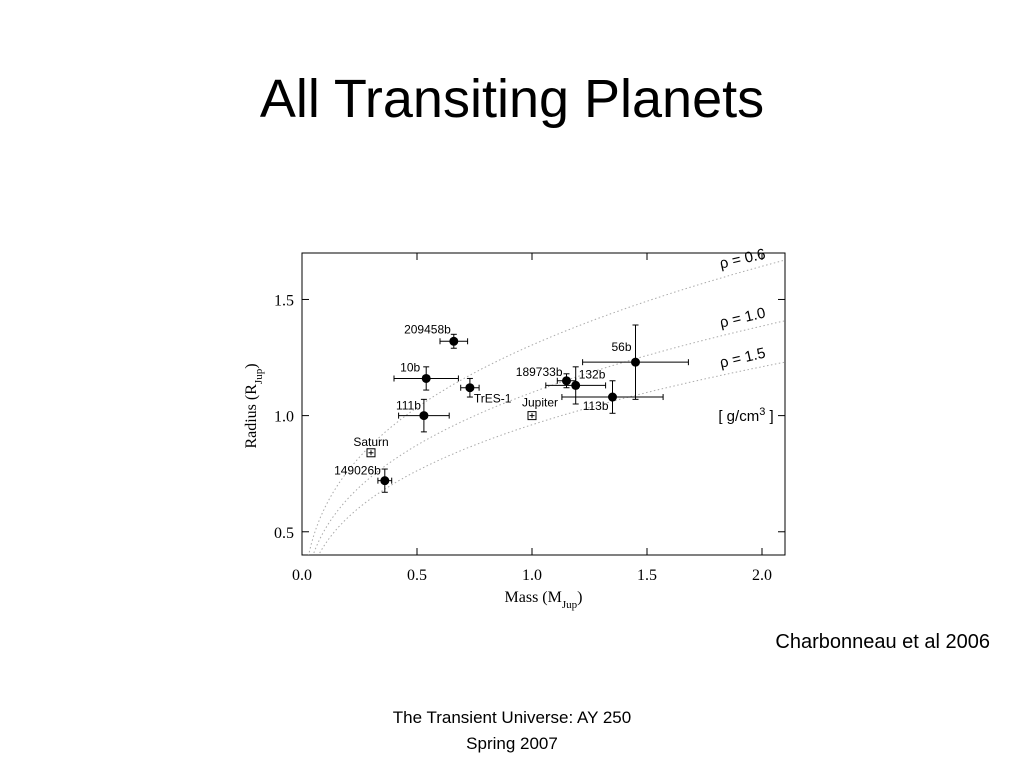  I want to click on x-axis-label-part: Jup, so click(570, 605).